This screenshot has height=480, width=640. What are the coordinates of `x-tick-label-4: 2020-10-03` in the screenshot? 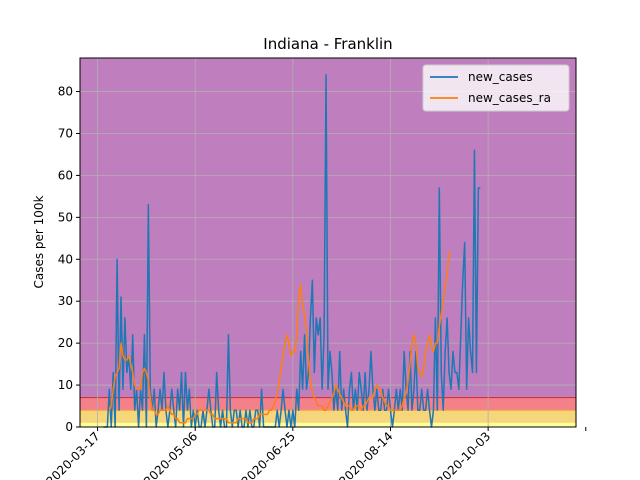 It's located at (463, 454).